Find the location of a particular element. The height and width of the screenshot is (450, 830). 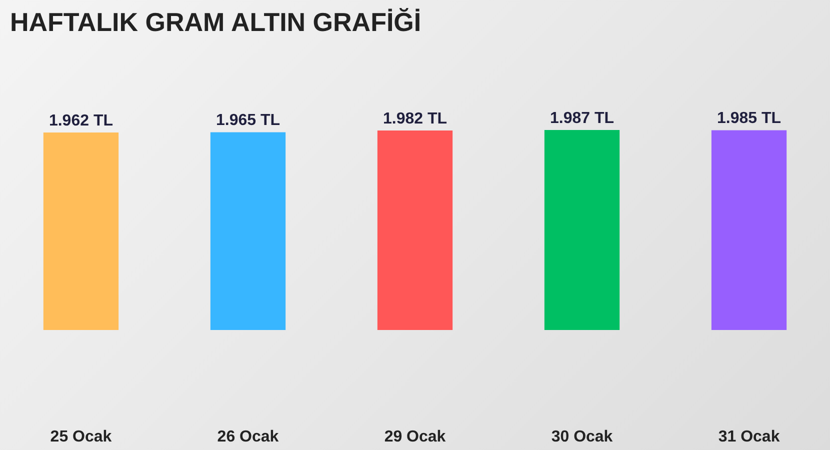

x-tick-label: 26 Ocak is located at coordinates (248, 437).